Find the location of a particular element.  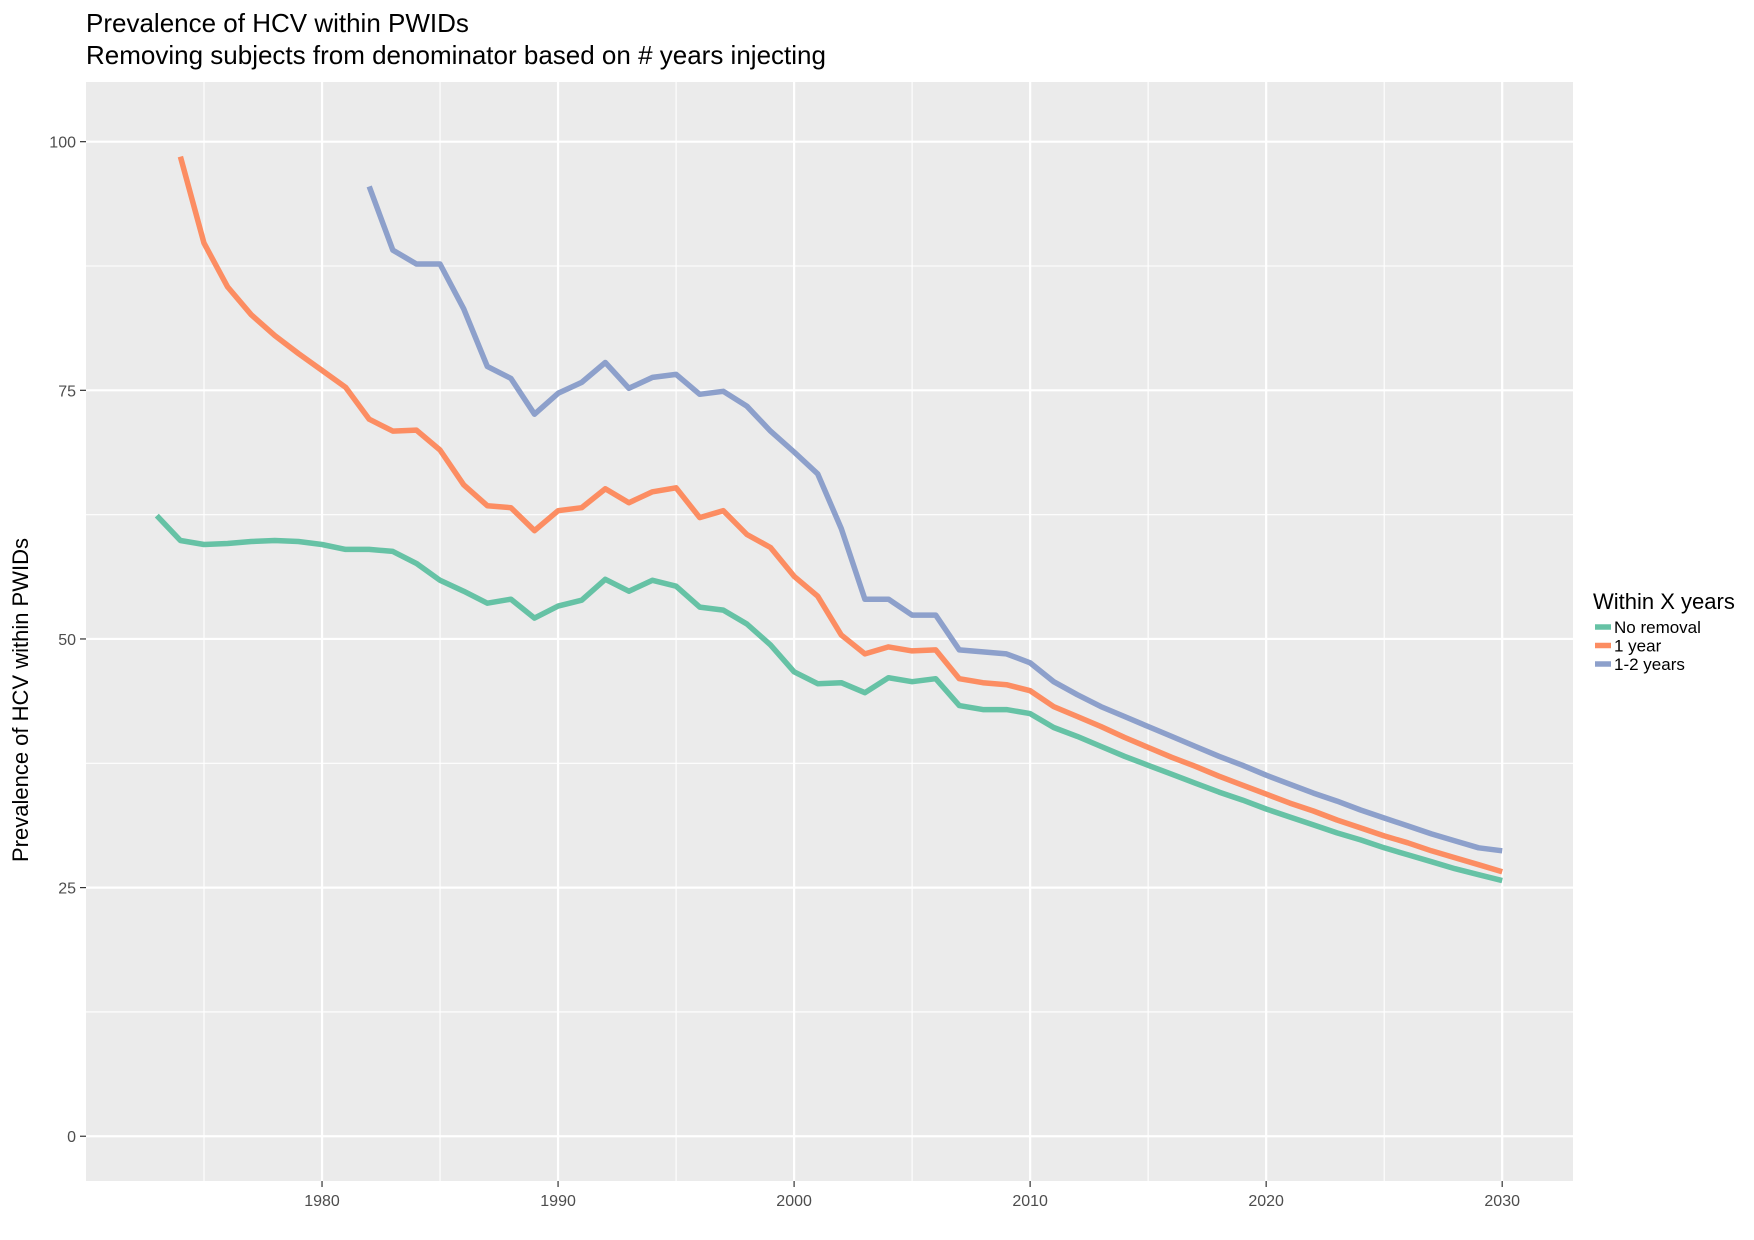

y-axis-title: Prevalence of HCV within PWIDs is located at coordinates (20, 700).